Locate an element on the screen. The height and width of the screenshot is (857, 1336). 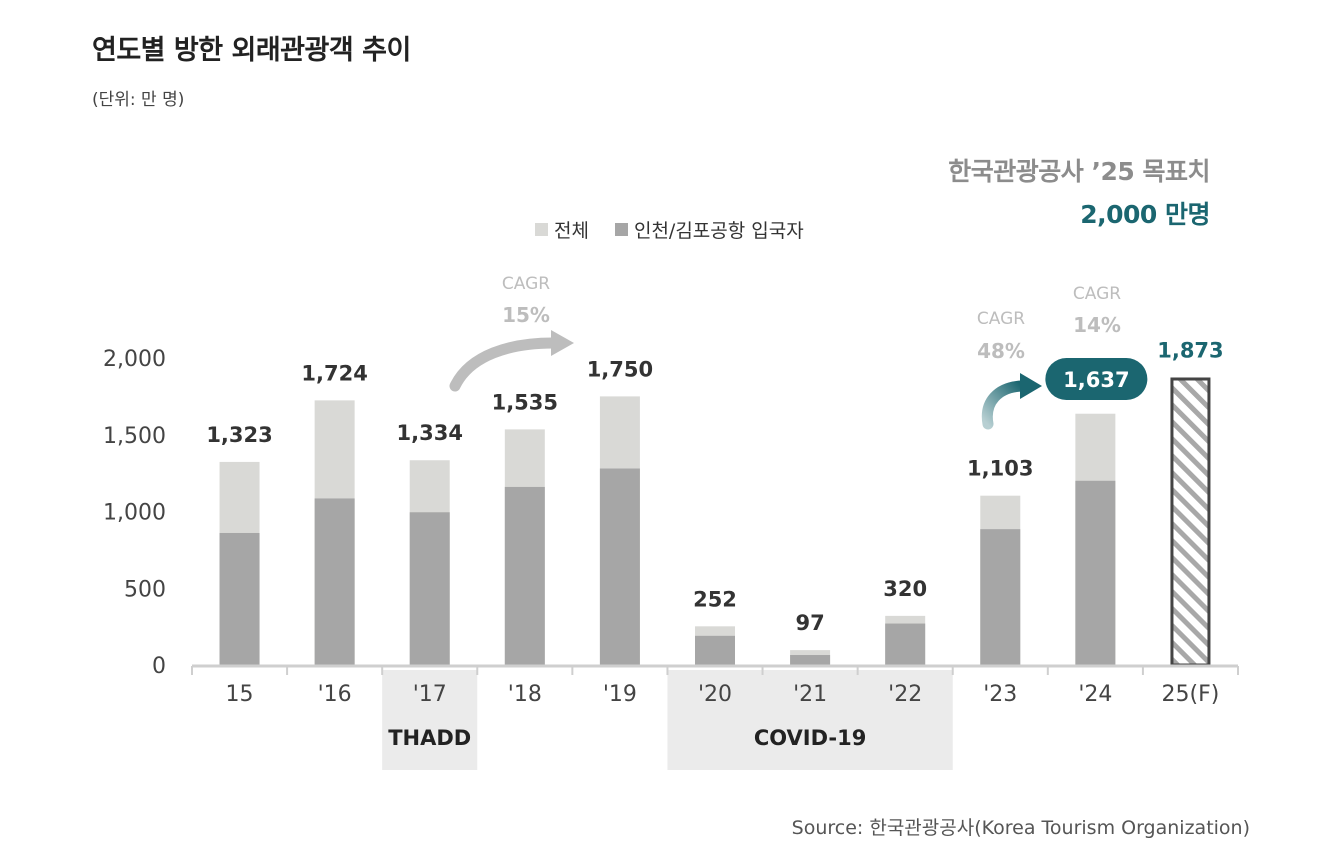
x-tick-label: '17 is located at coordinates (430, 694).